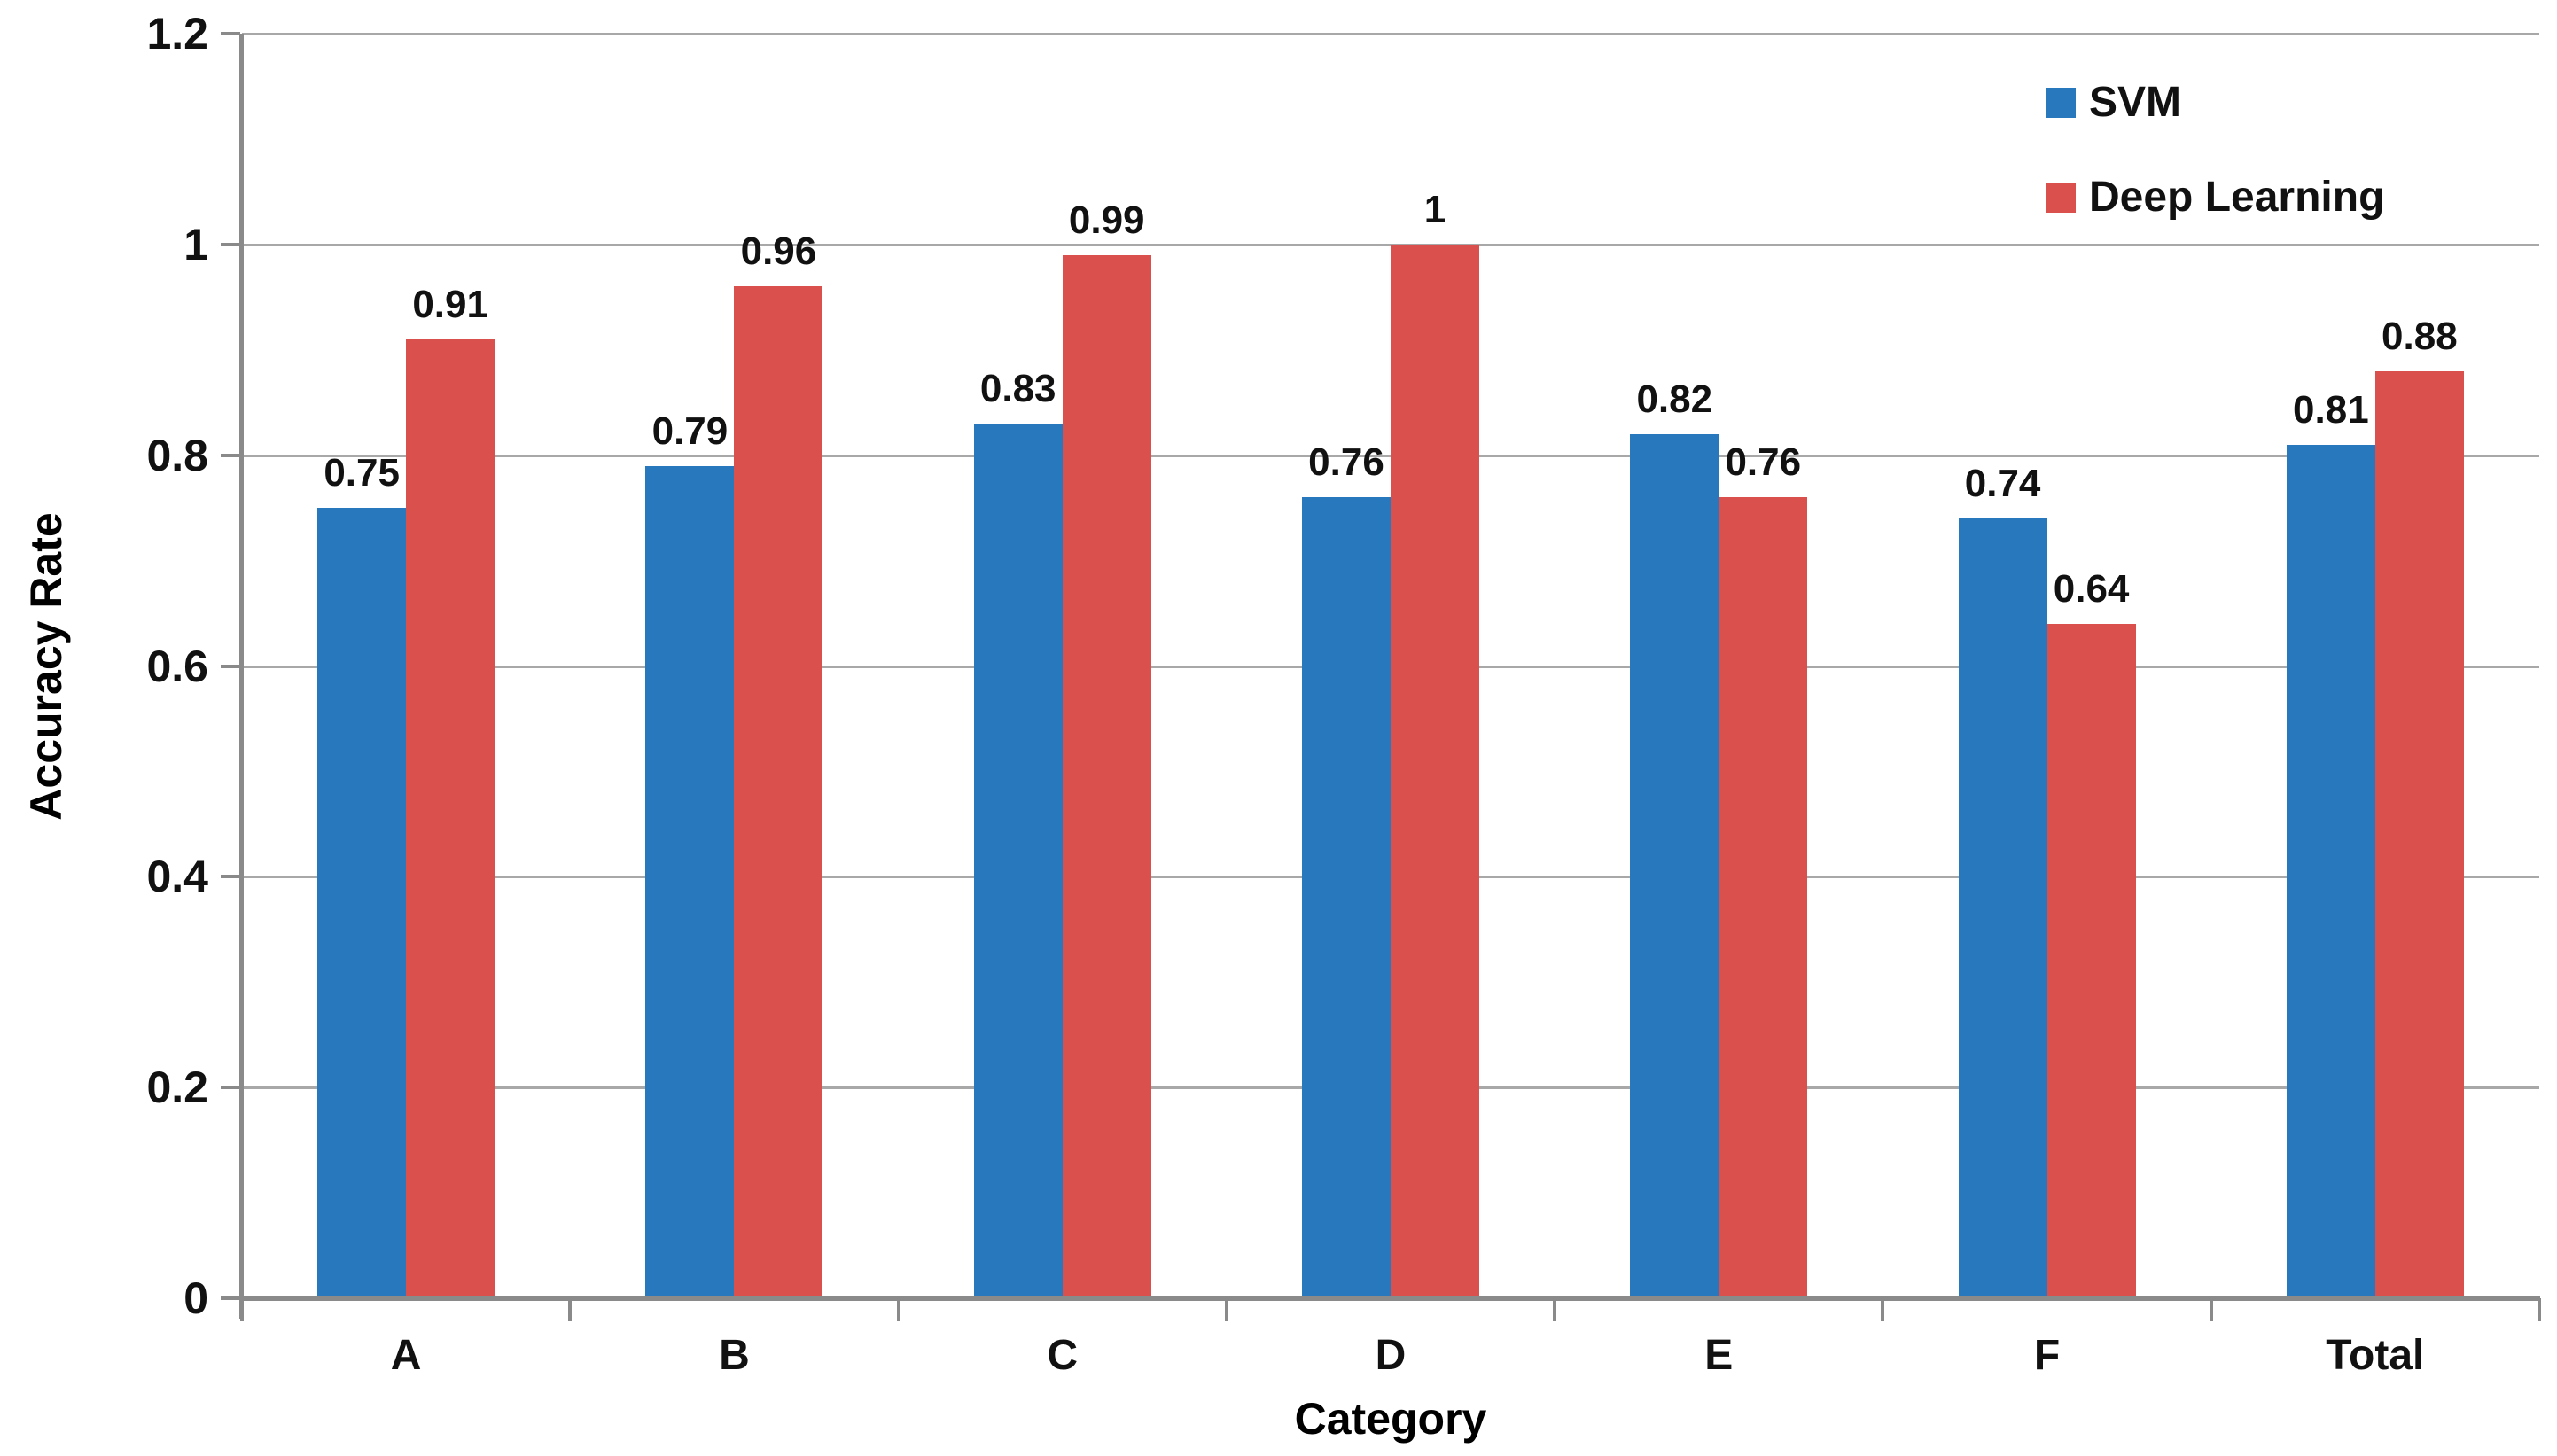  I want to click on x-tick-label-c: C, so click(1063, 1355).